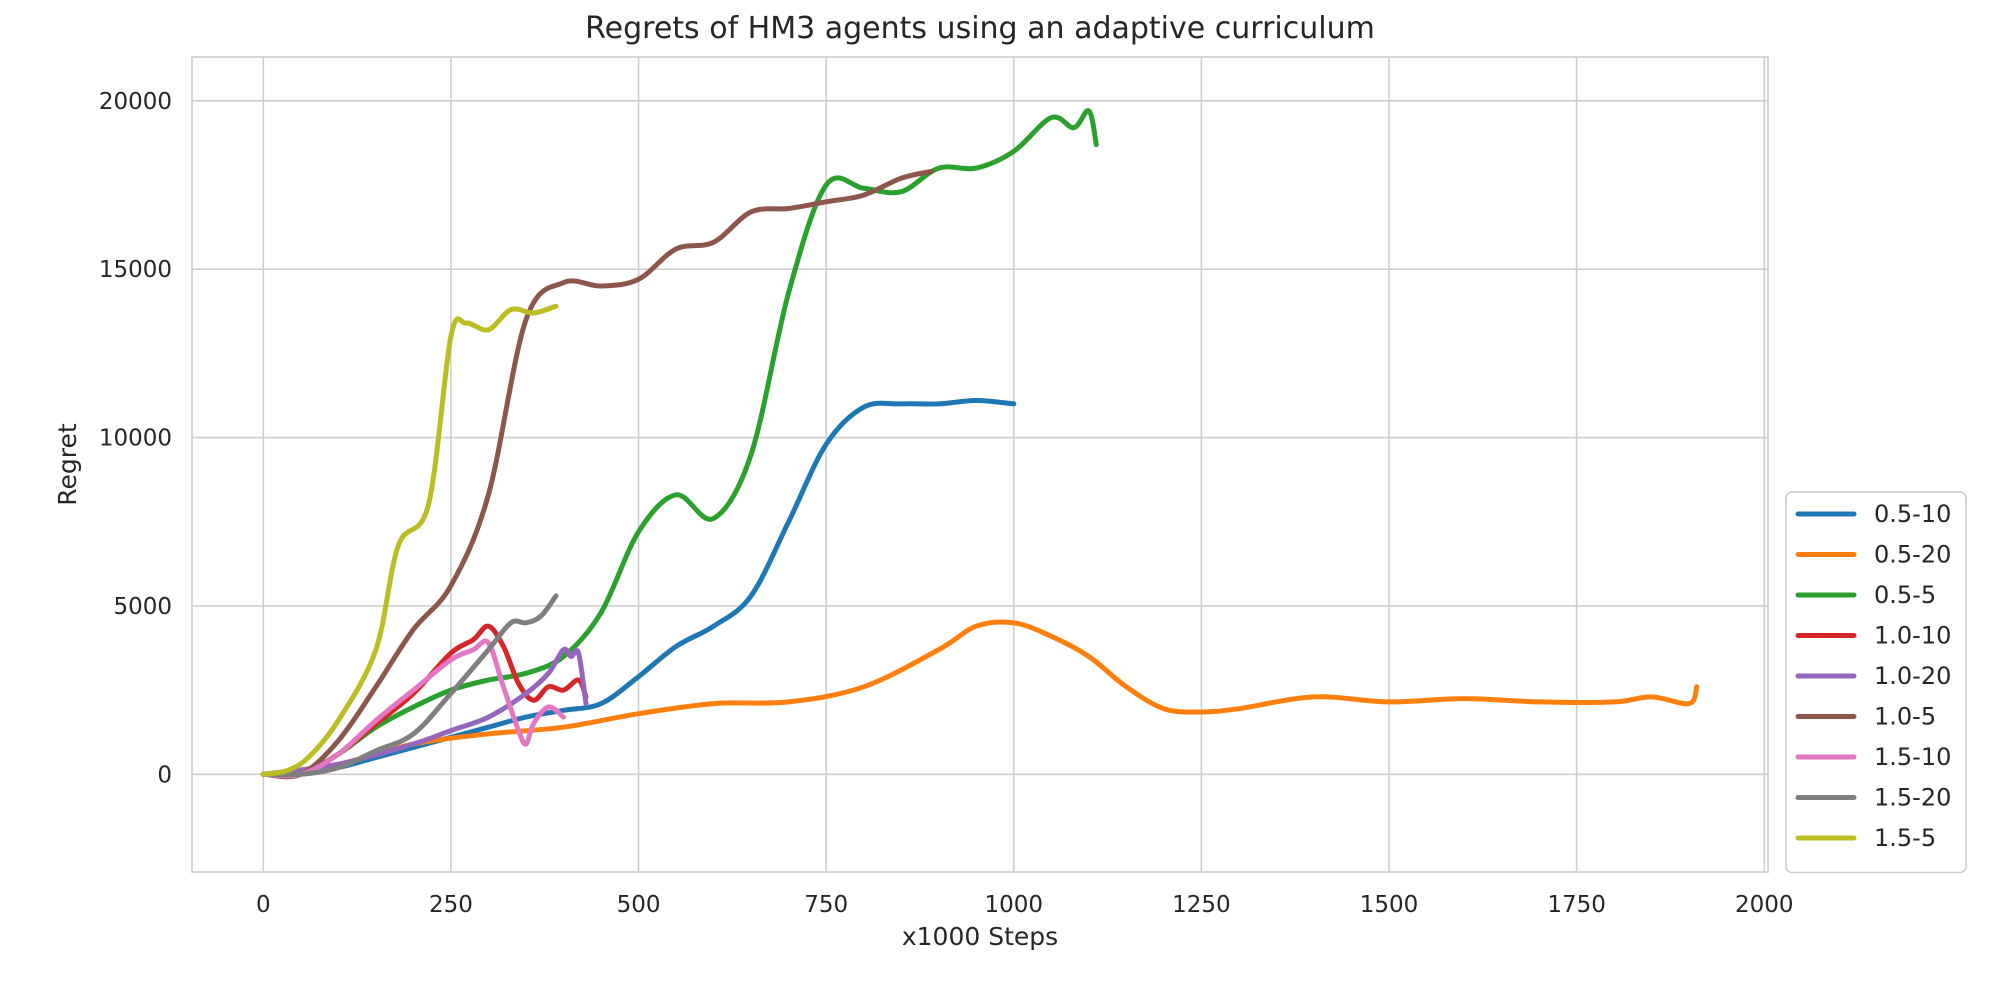 The image size is (2000, 1004). What do you see at coordinates (1905, 838) in the screenshot?
I see `legend-label: 1.5-5` at bounding box center [1905, 838].